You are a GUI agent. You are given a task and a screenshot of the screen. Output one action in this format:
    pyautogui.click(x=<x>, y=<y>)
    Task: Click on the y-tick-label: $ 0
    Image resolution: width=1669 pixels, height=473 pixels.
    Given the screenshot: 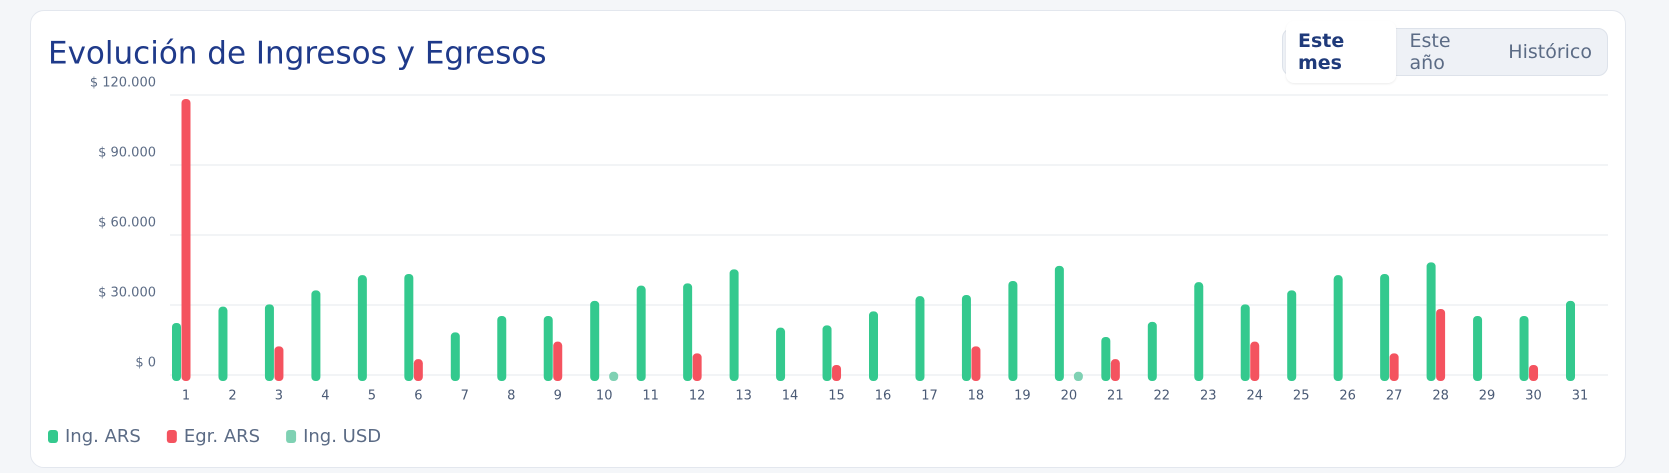 What is the action you would take?
    pyautogui.click(x=145, y=363)
    